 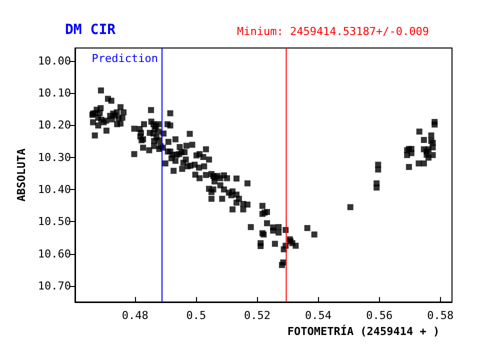 What do you see at coordinates (318, 315) in the screenshot?
I see `x-tick-label: 0.54` at bounding box center [318, 315].